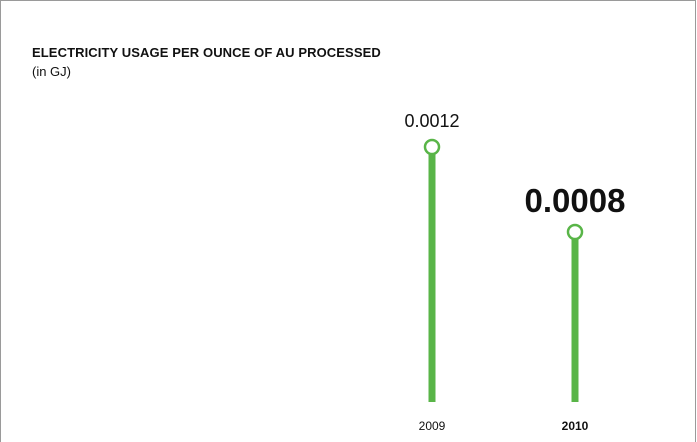 This screenshot has height=442, width=697. What do you see at coordinates (432, 147) in the screenshot?
I see `bar-marker-2009` at bounding box center [432, 147].